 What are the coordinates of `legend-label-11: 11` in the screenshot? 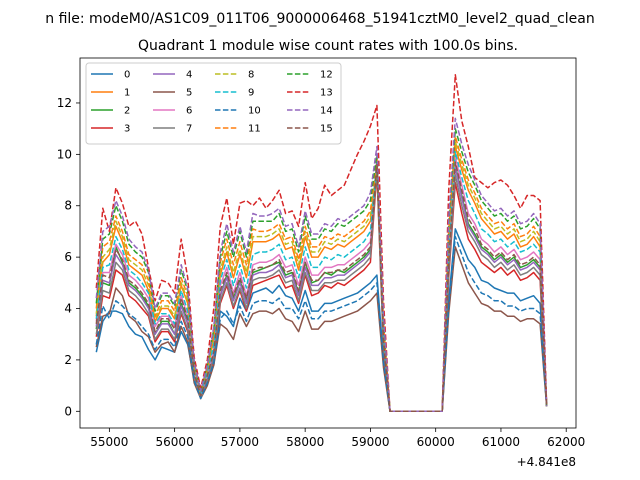 It's located at (254, 129).